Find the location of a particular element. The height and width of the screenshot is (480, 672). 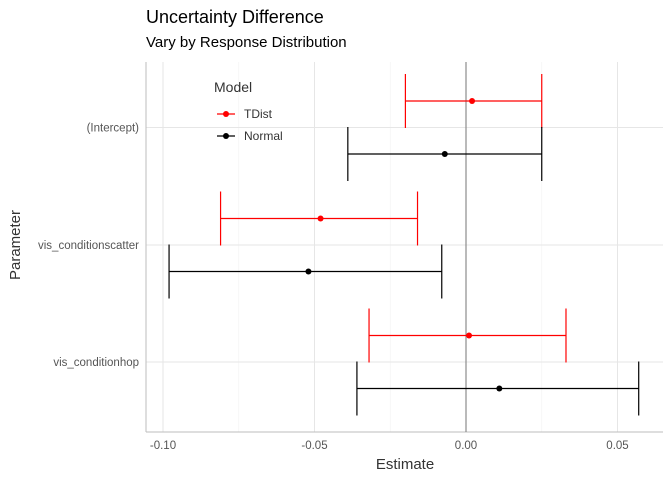

chart-title: Uncertainty Difference is located at coordinates (235, 17).